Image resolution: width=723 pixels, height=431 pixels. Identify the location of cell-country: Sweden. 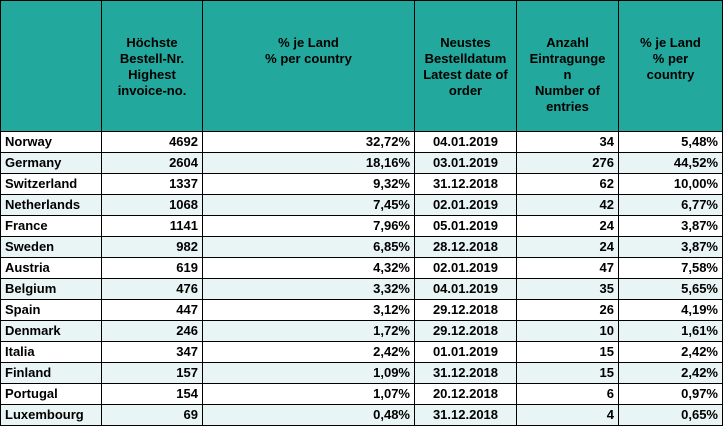
(51, 247).